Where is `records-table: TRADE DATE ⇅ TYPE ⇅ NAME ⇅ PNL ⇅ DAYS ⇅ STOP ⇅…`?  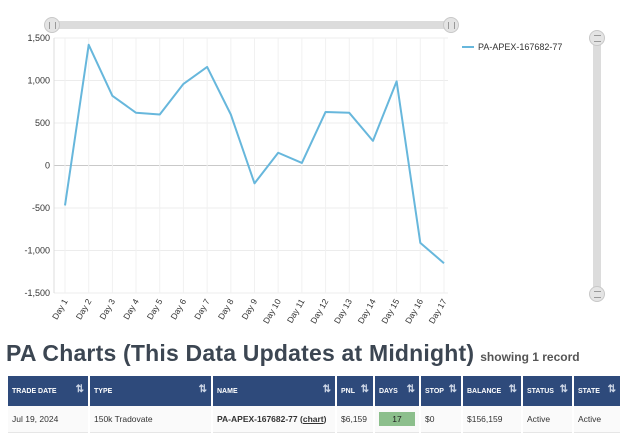 records-table: TRADE DATE ⇅ TYPE ⇅ NAME ⇅ PNL ⇅ DAYS ⇅ STOP ⇅… is located at coordinates (314, 404).